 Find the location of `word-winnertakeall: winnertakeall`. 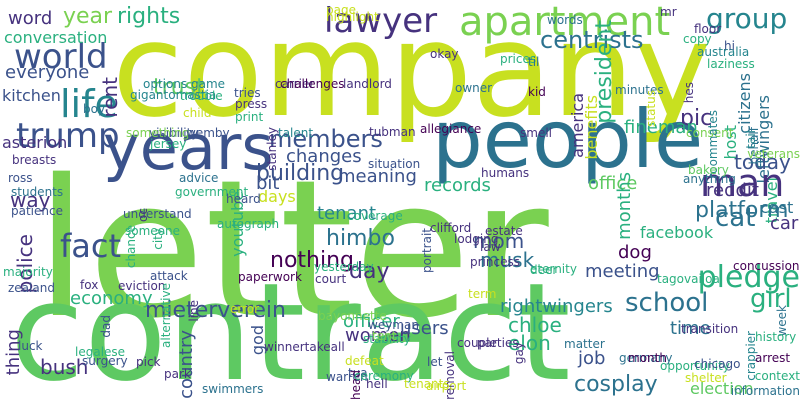

word-winnertakeall: winnertakeall is located at coordinates (304, 347).